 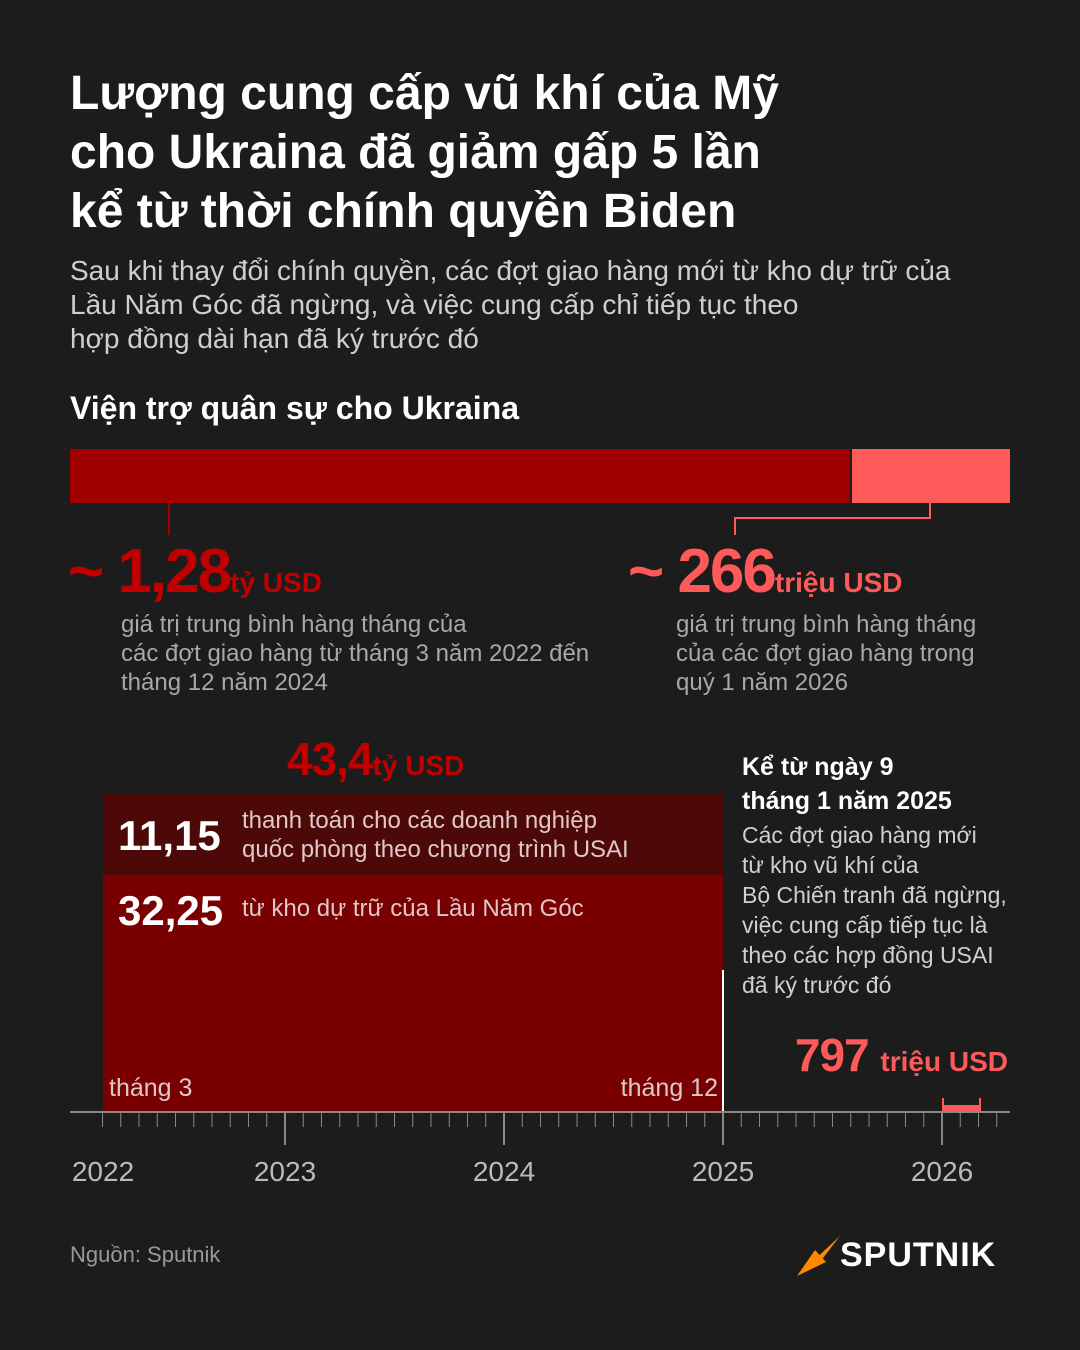 What do you see at coordinates (540, 1128) in the screenshot?
I see `timeline-axis` at bounding box center [540, 1128].